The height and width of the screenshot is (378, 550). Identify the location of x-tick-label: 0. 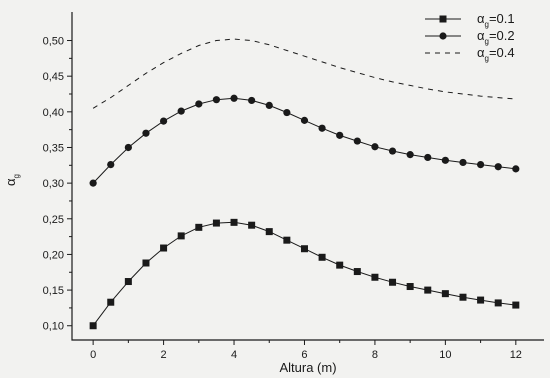
(93, 355).